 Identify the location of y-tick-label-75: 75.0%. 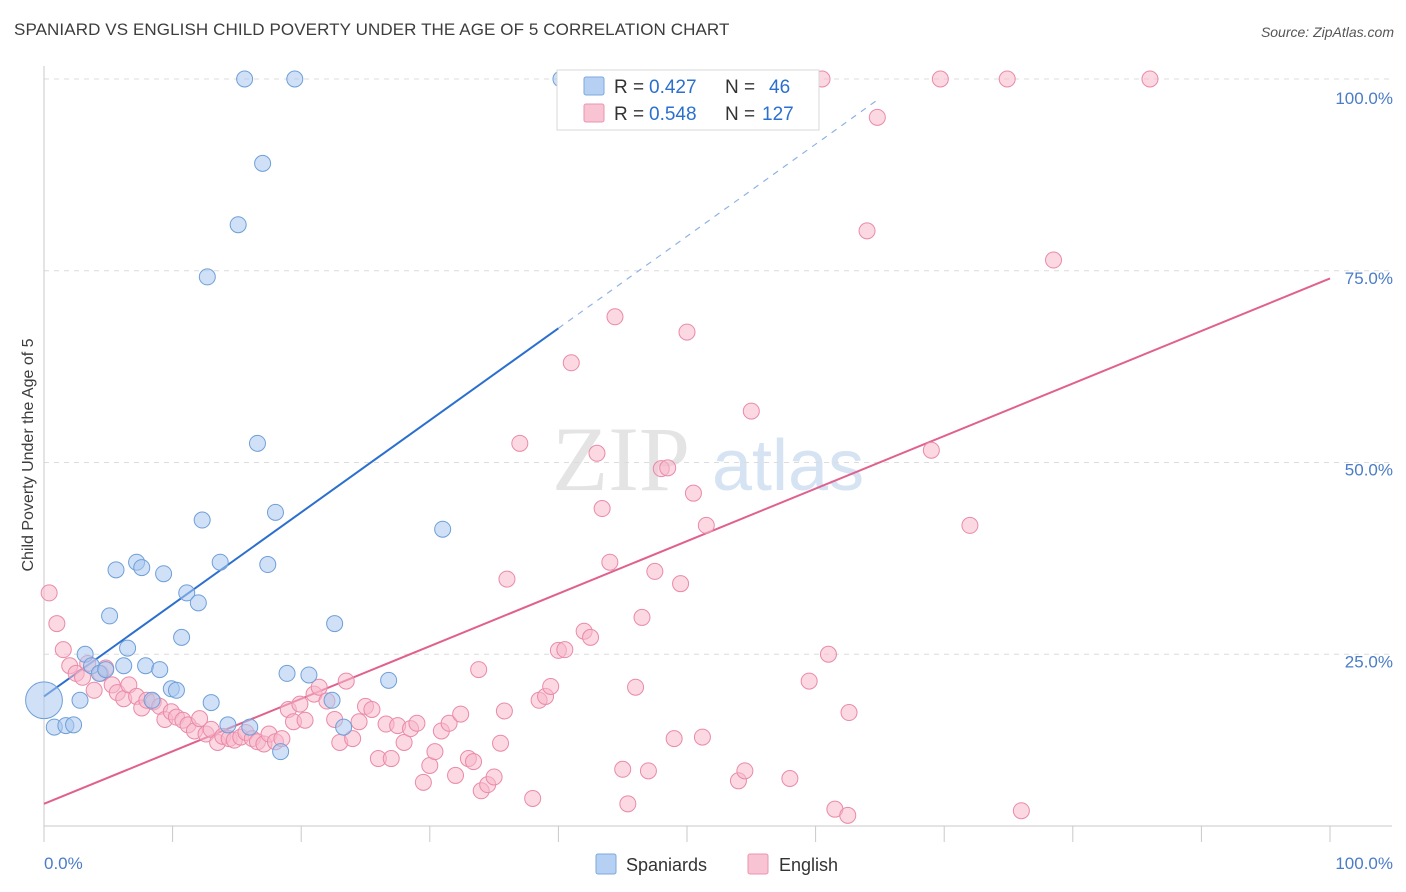
(1369, 278).